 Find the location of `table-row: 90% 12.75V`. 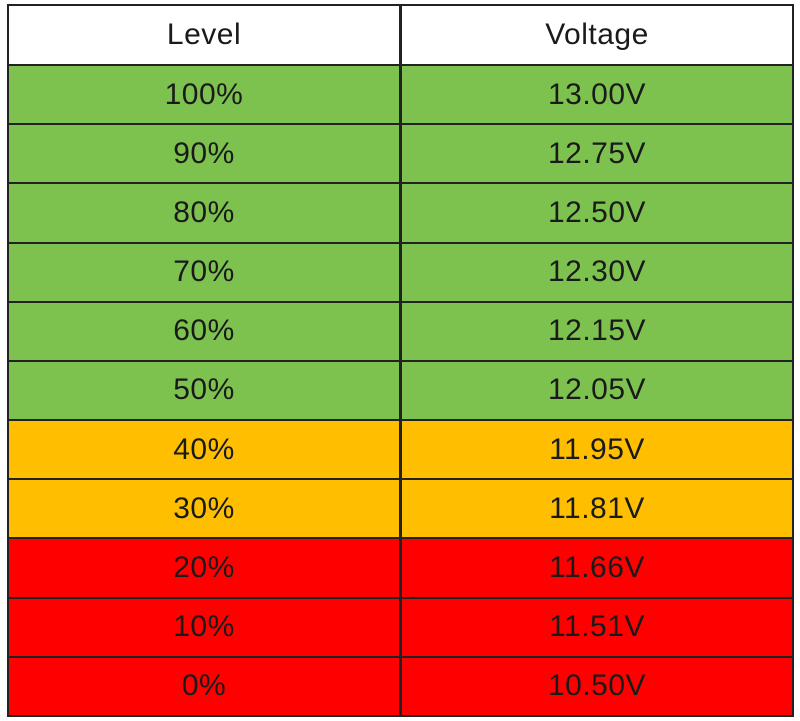

table-row: 90% 12.75V is located at coordinates (400, 154).